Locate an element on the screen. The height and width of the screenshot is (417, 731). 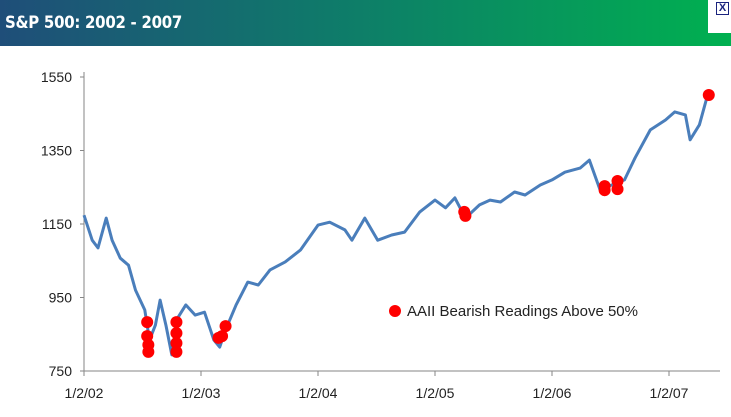
chart-header: S&P 500: 2002 - 2007 is located at coordinates (365, 23).